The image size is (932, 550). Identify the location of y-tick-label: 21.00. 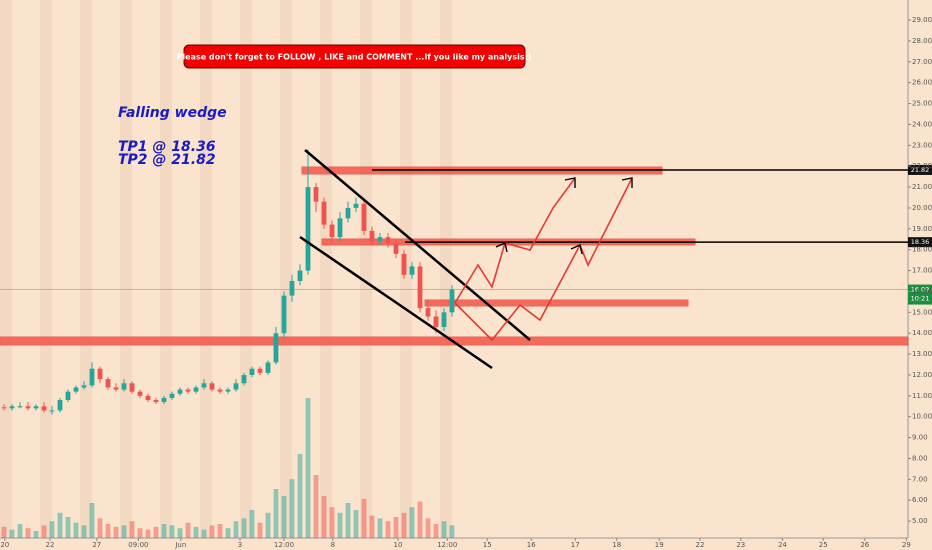
(922, 187).